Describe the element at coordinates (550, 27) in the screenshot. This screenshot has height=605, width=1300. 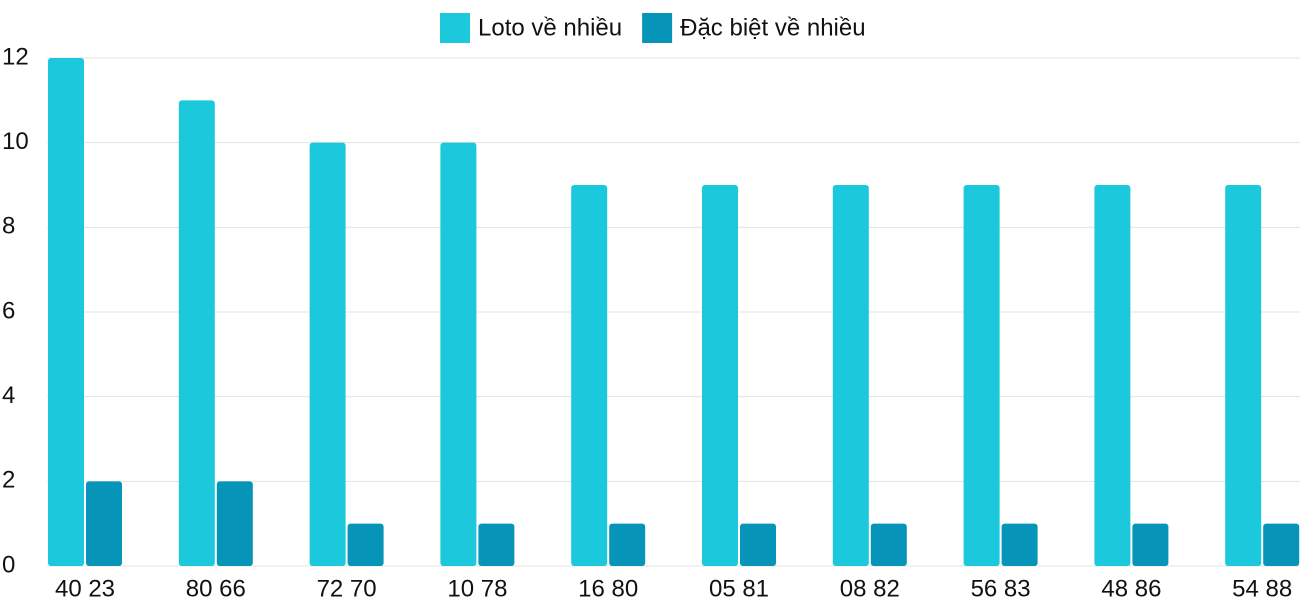
I see `legend-label: Loto về nhiều` at that location.